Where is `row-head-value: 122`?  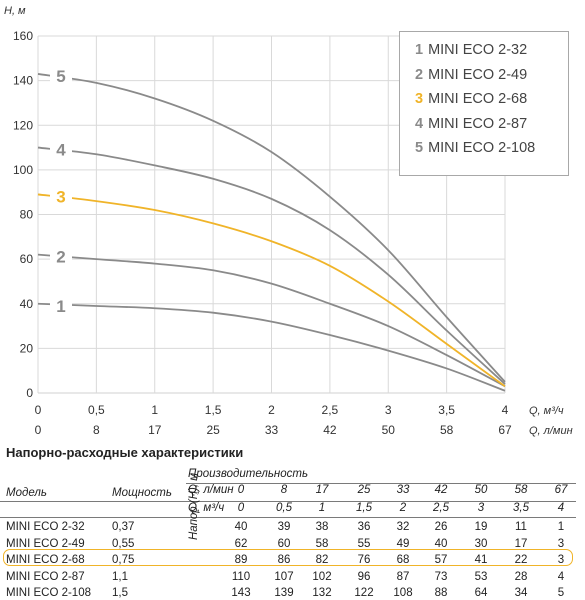 row-head-value: 122 is located at coordinates (364, 593).